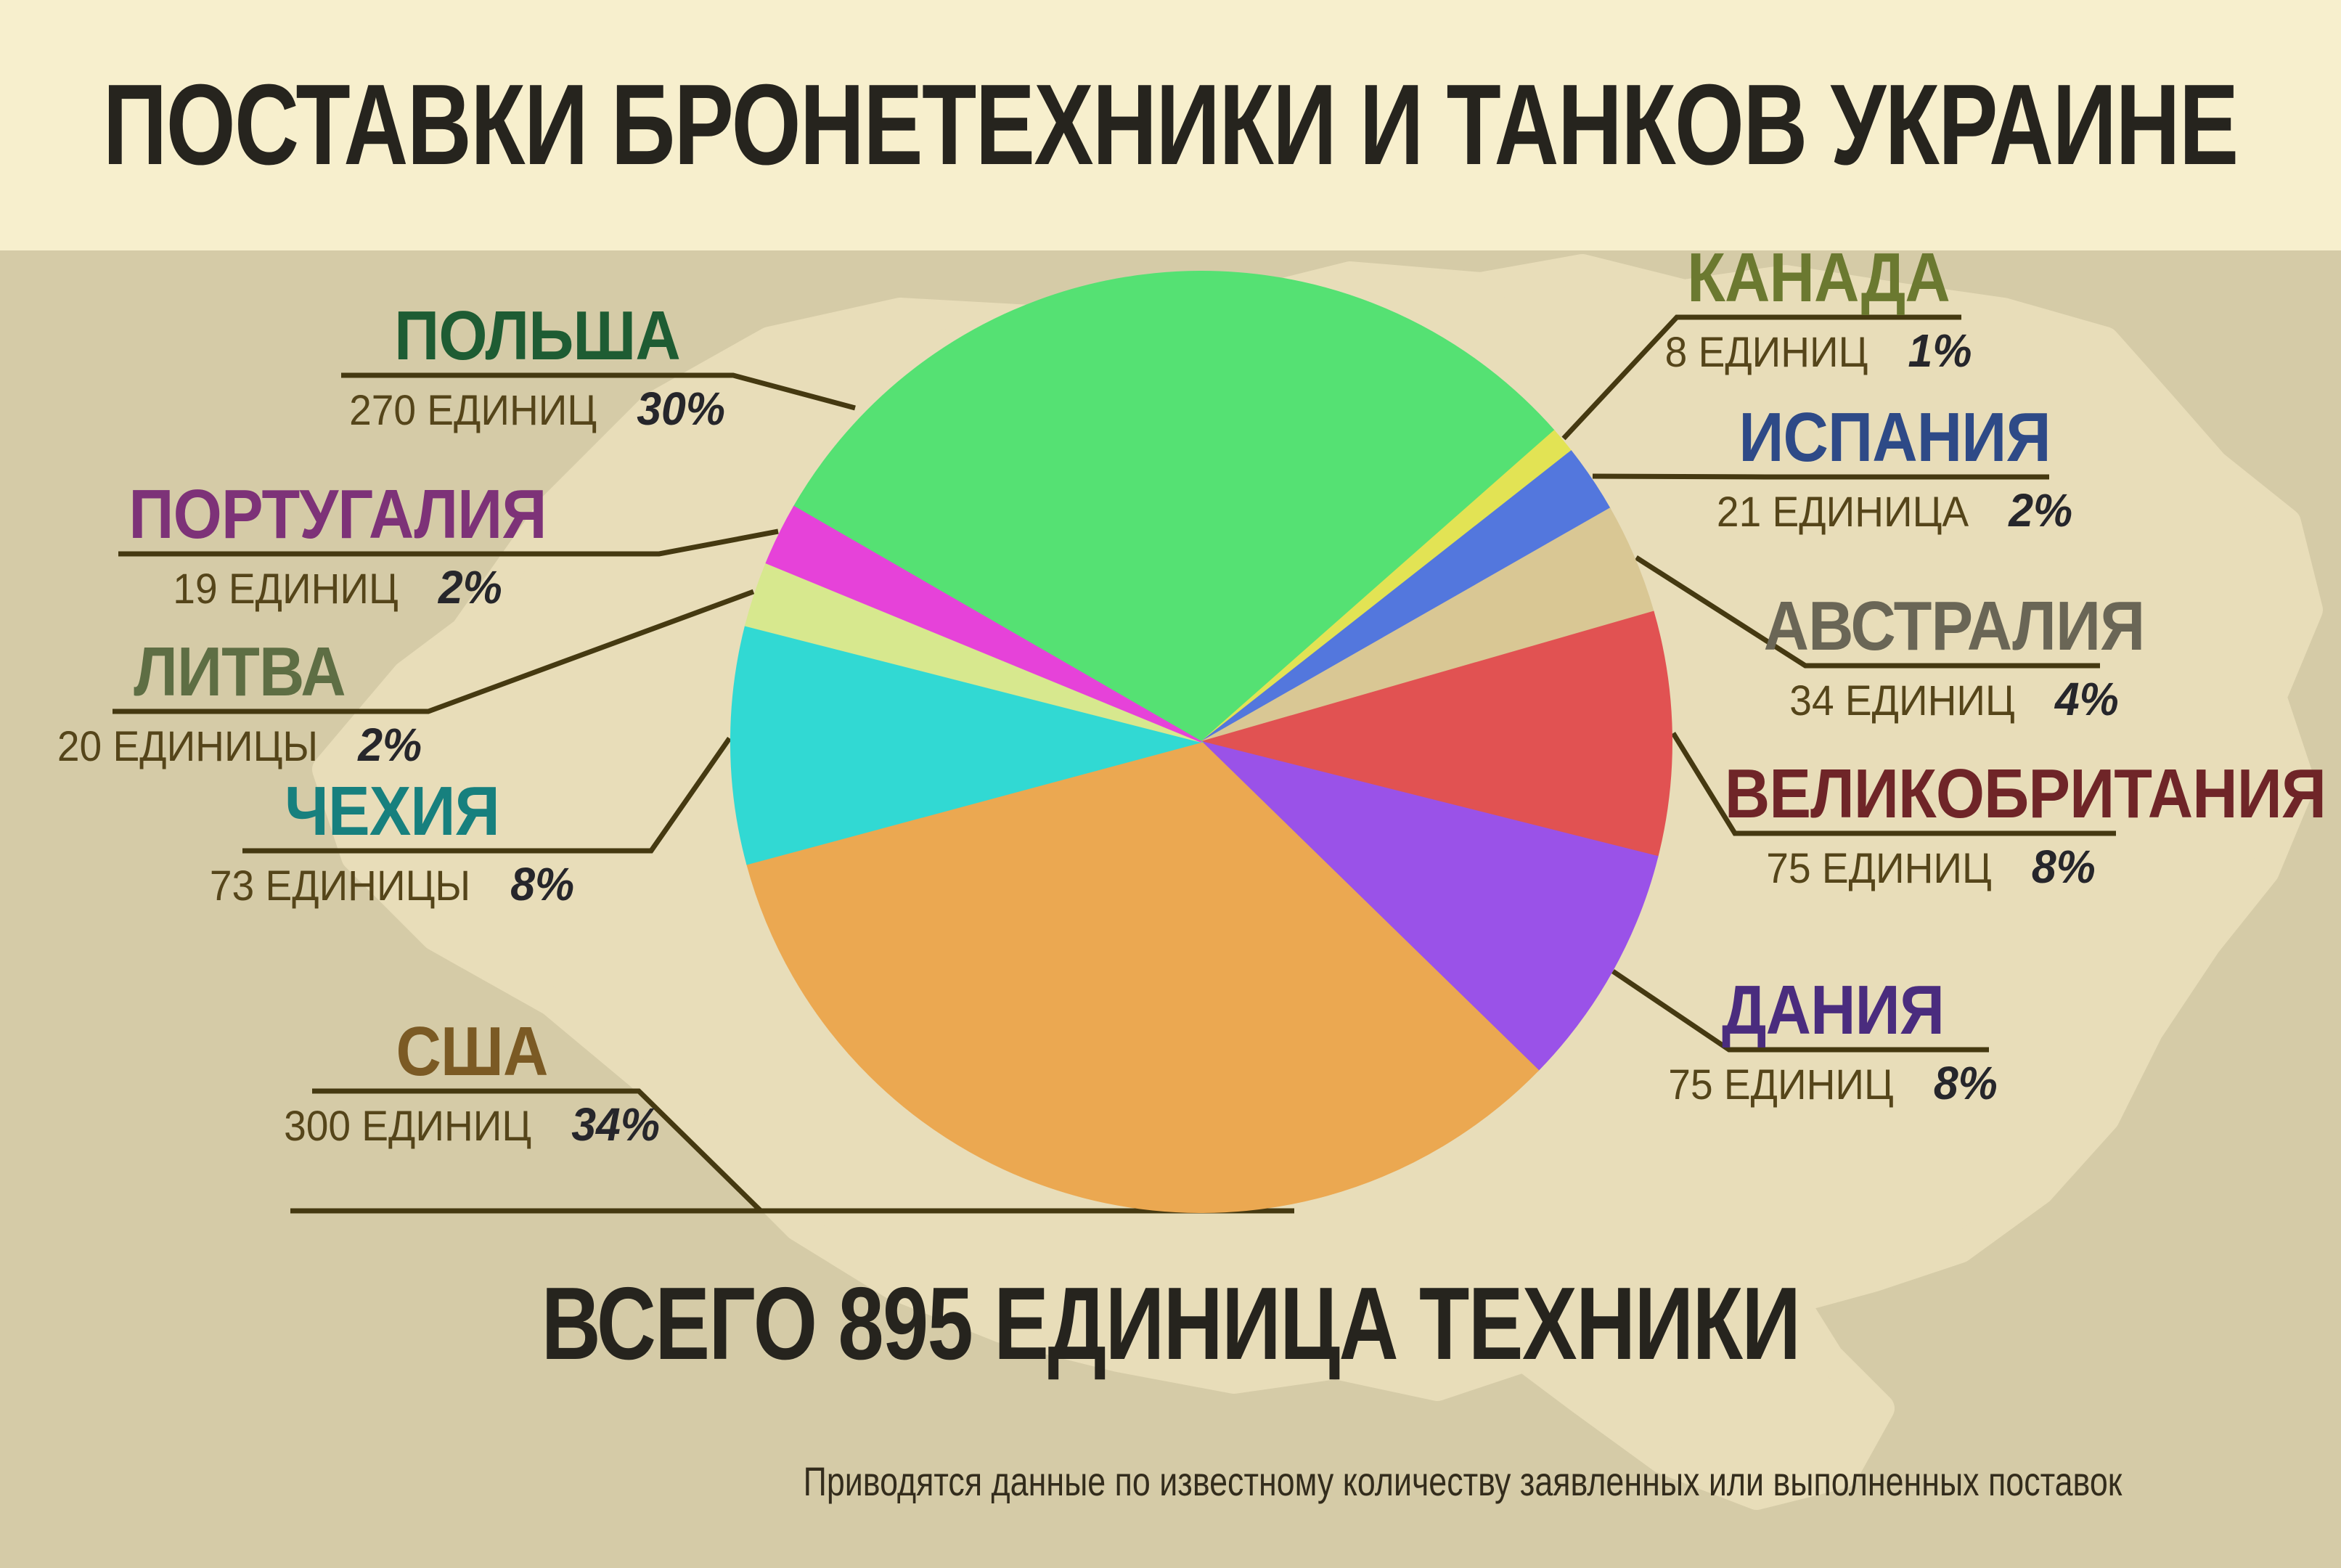 The height and width of the screenshot is (1568, 2341). I want to click on country-label-ЛИТВА: ЛИТВА, so click(240, 673).